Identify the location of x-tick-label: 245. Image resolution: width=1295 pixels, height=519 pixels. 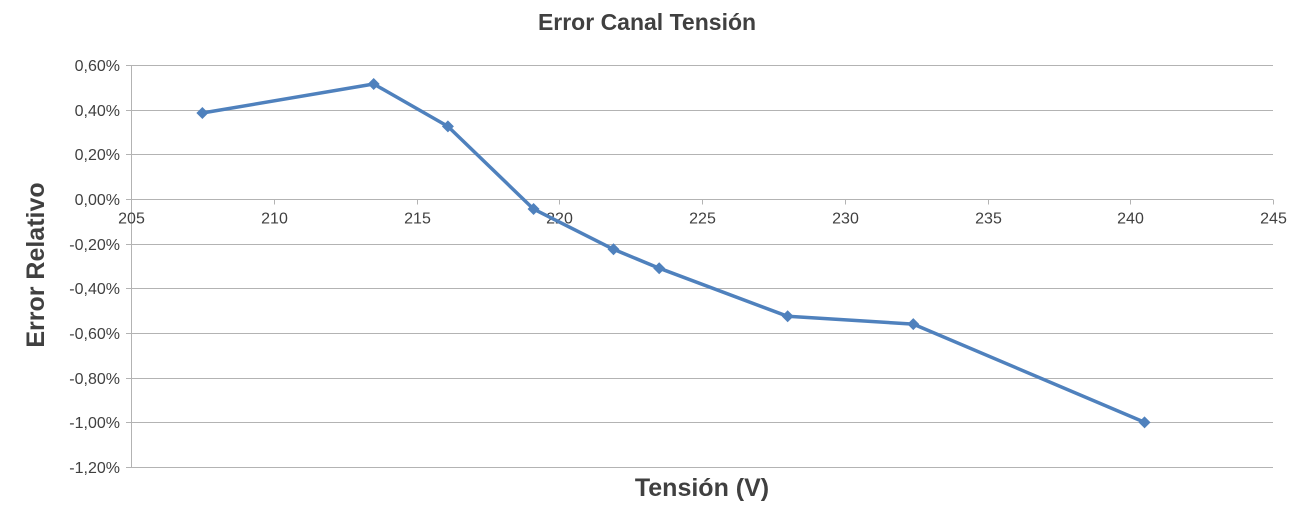
(1273, 219).